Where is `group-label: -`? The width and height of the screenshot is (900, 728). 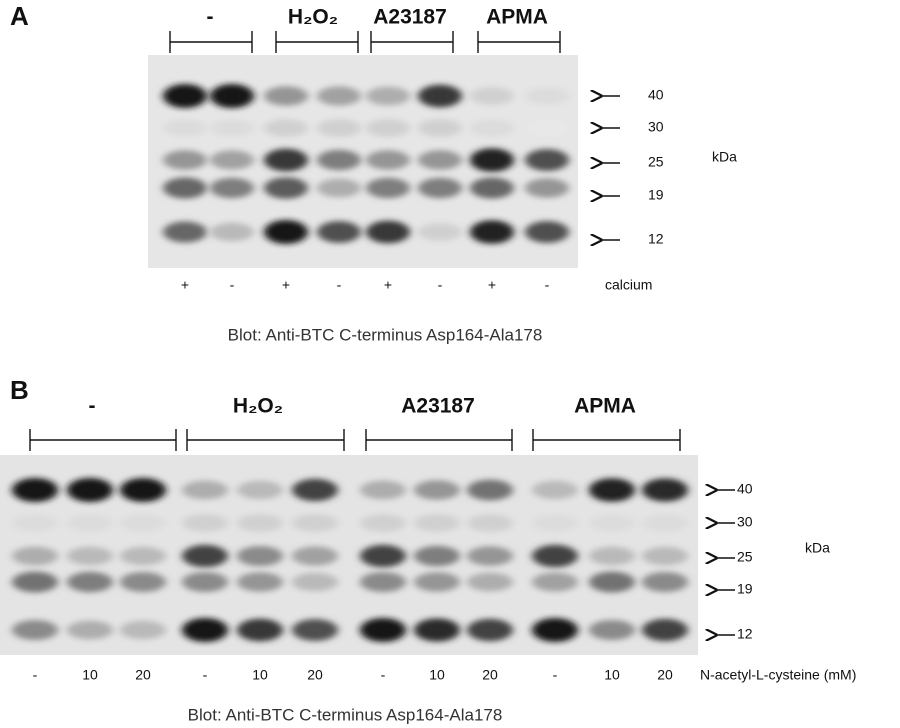 group-label: - is located at coordinates (92, 406).